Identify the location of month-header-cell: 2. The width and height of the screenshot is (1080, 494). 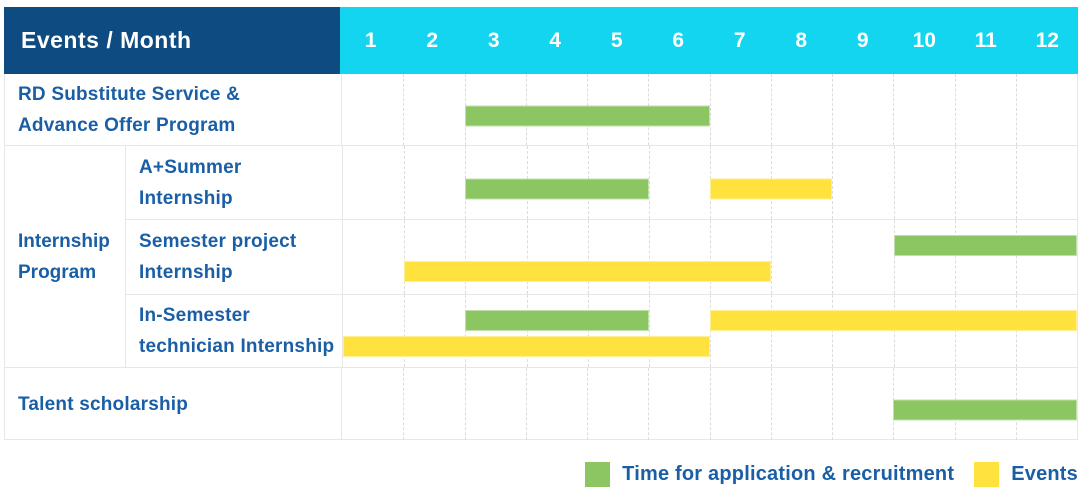
(432, 40).